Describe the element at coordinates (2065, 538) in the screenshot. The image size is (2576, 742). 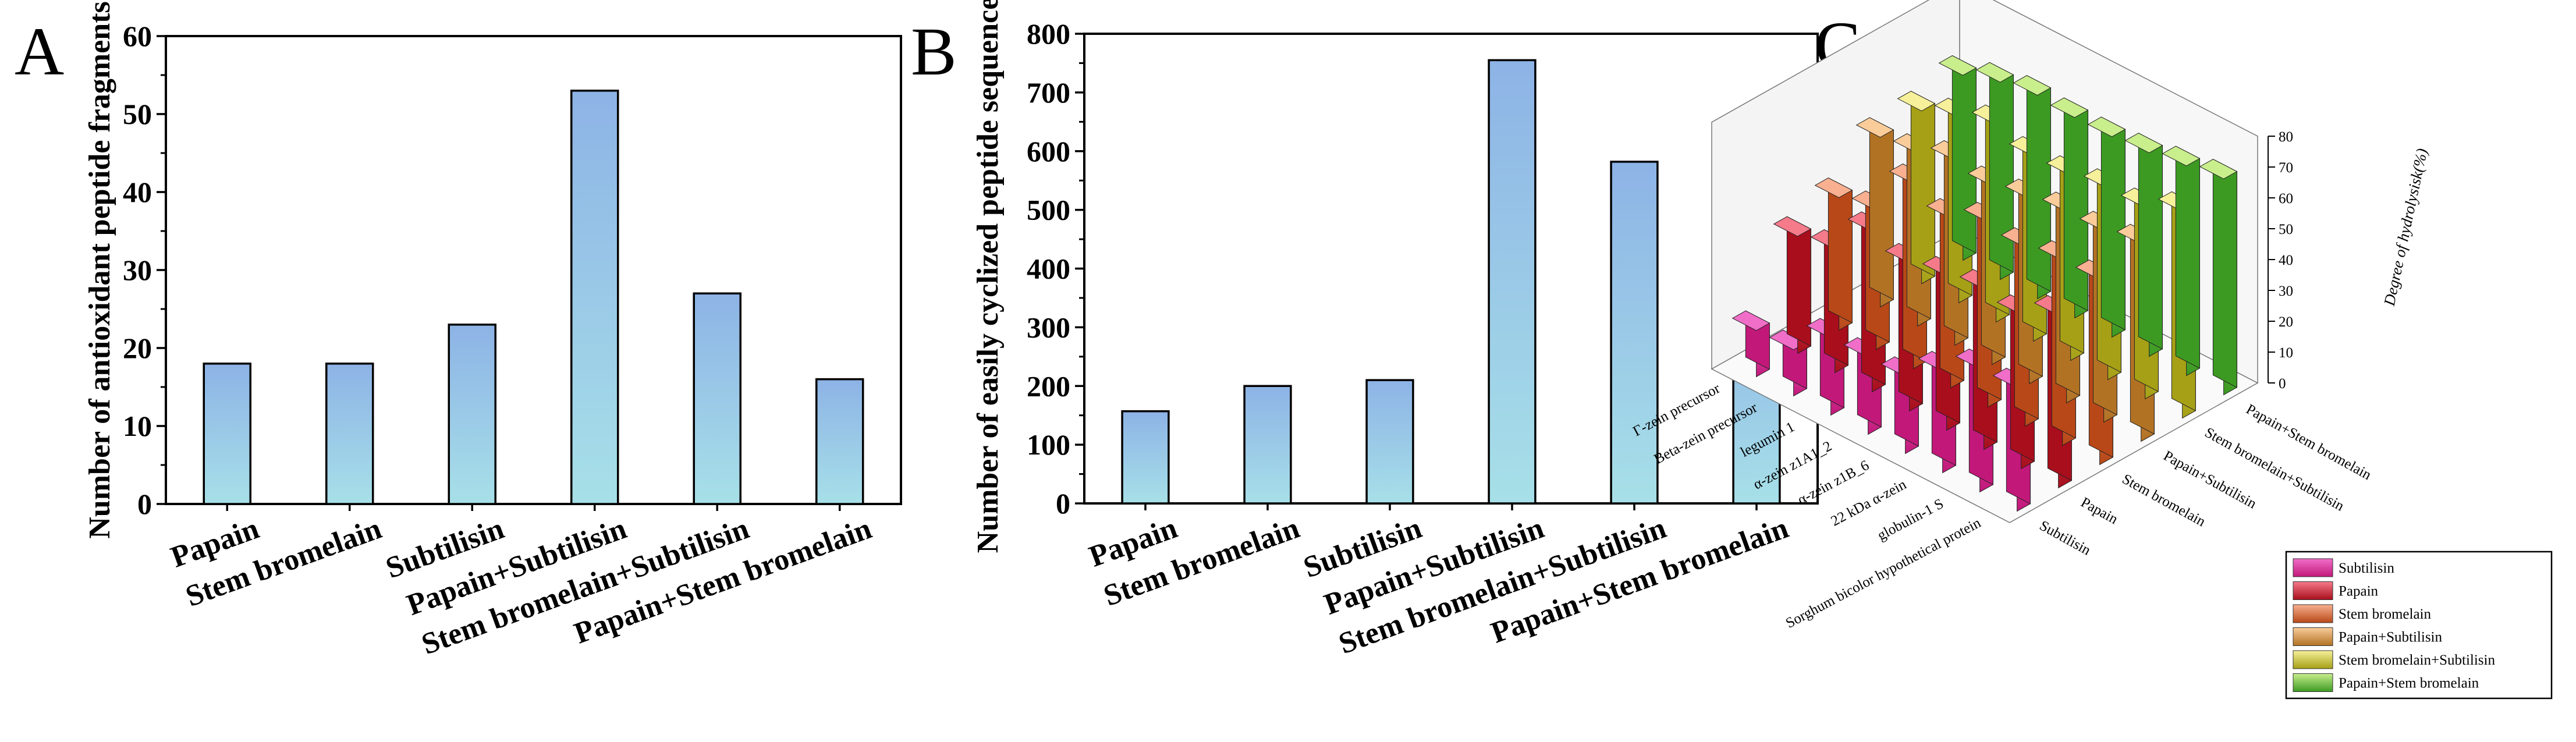
I see `panel-c-enzyme-label: Subtilisin` at that location.